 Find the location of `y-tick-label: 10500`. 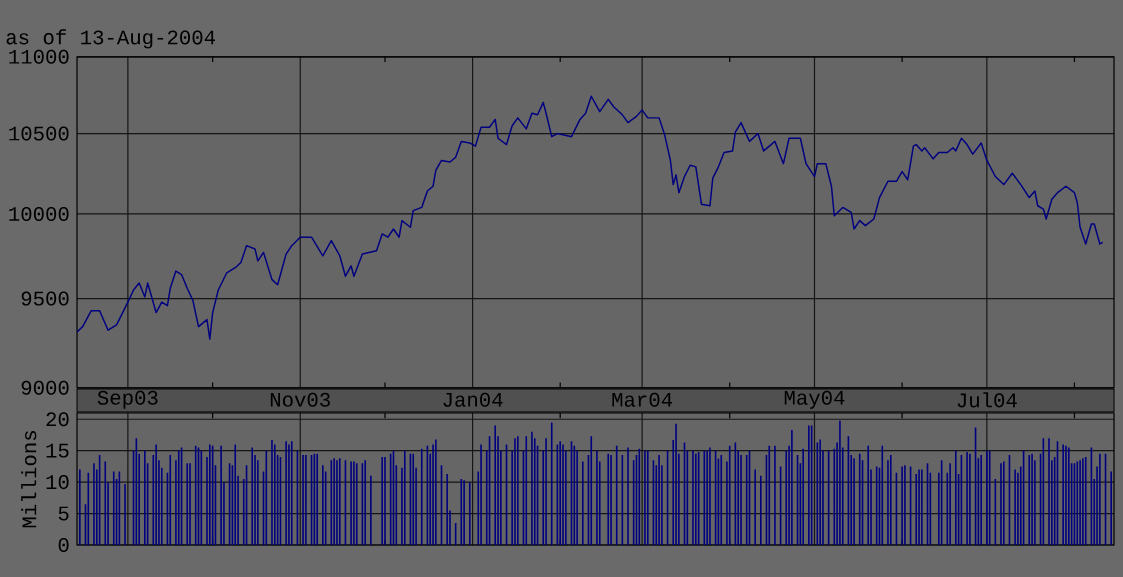

y-tick-label: 10500 is located at coordinates (39, 133).